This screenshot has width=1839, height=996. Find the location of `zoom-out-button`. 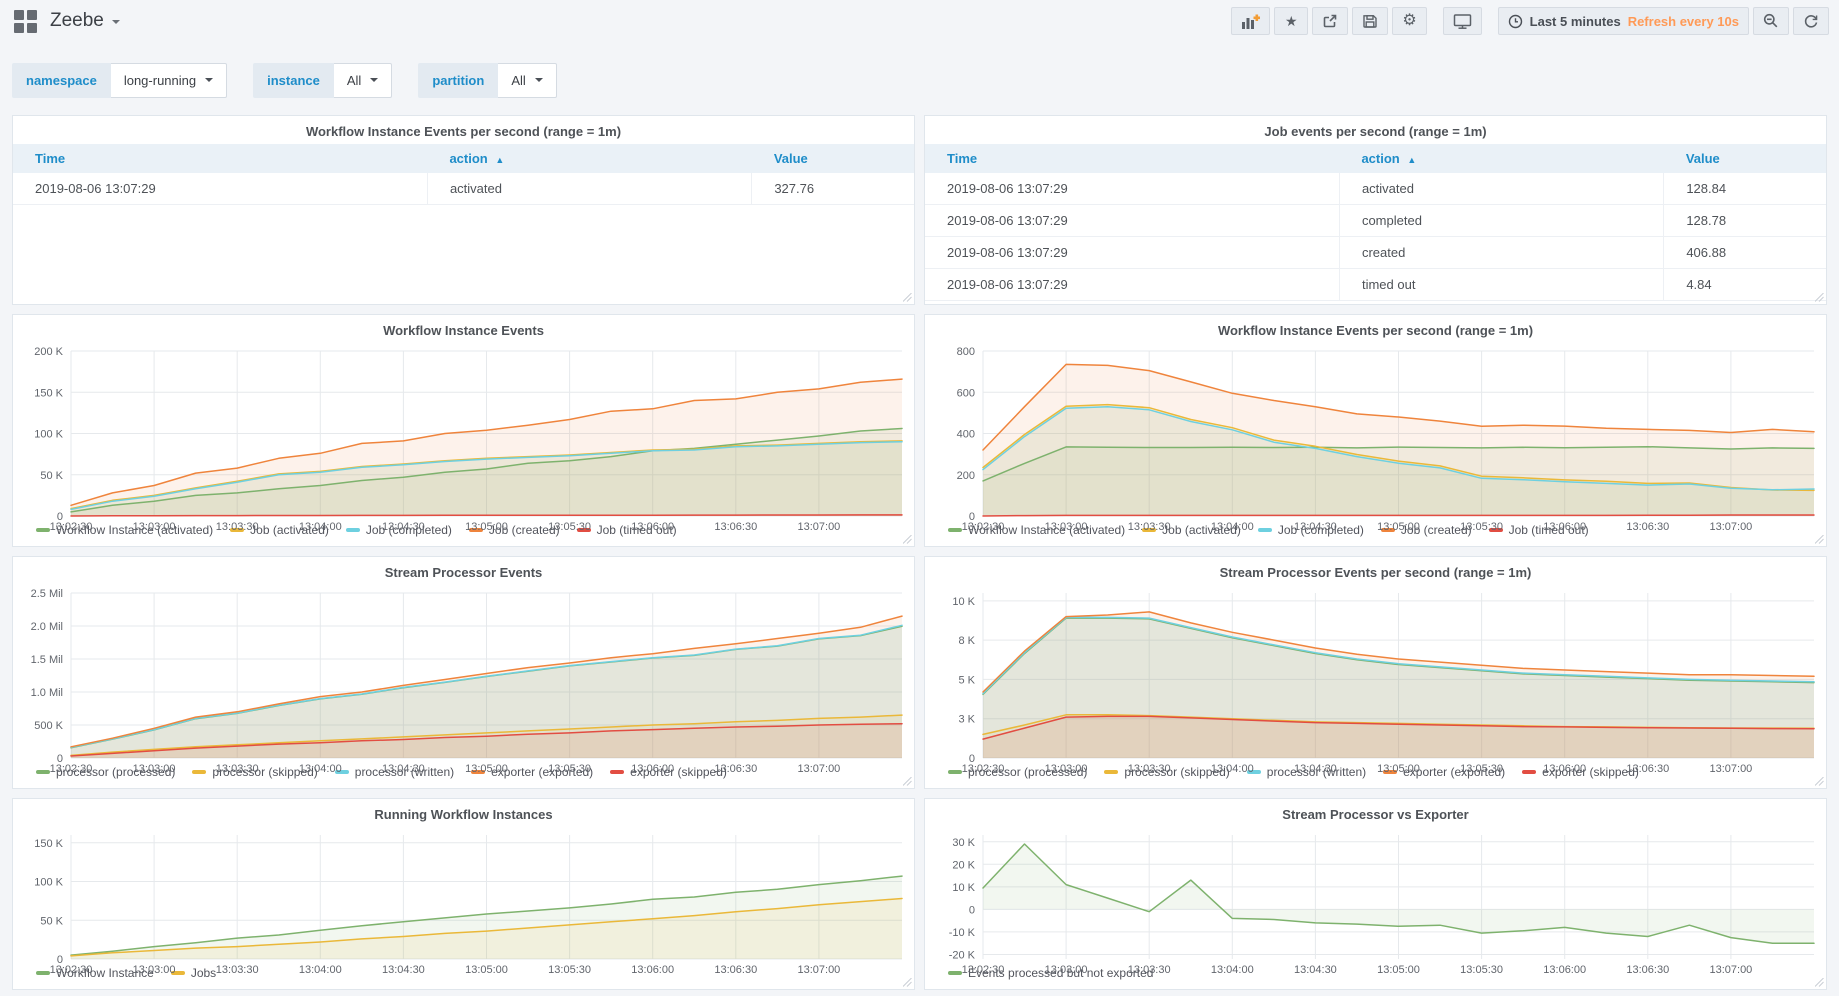

zoom-out-button is located at coordinates (1771, 21).